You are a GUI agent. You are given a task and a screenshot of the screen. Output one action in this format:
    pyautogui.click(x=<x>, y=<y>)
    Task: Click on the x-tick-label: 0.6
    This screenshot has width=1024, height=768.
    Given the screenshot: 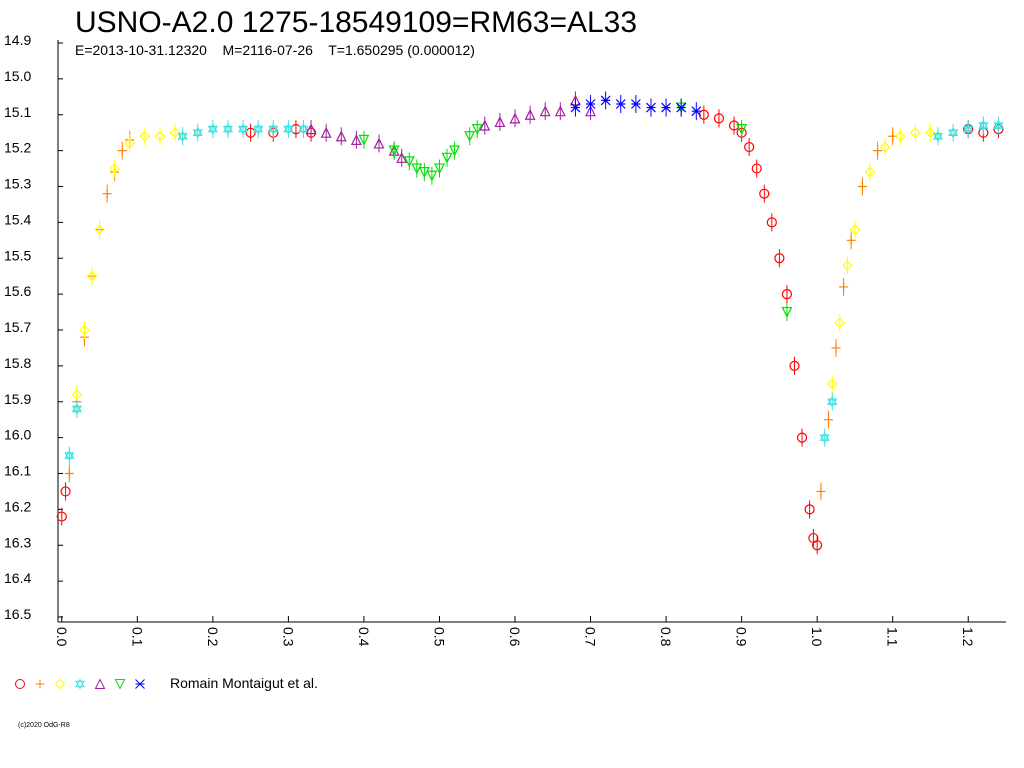 What is the action you would take?
    pyautogui.click(x=515, y=637)
    